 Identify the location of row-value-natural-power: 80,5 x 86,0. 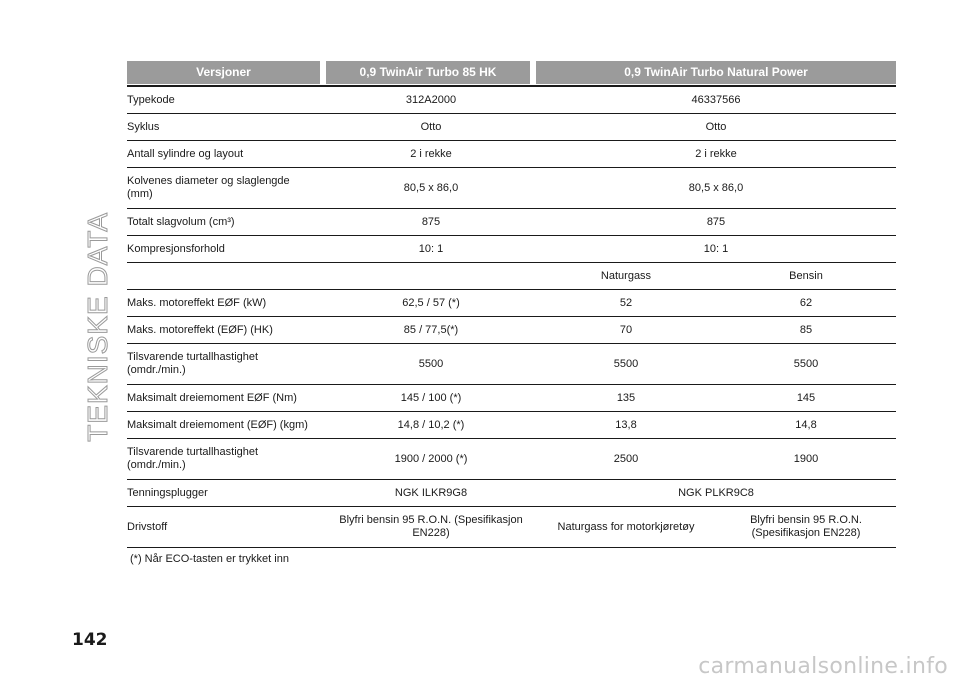
(716, 188).